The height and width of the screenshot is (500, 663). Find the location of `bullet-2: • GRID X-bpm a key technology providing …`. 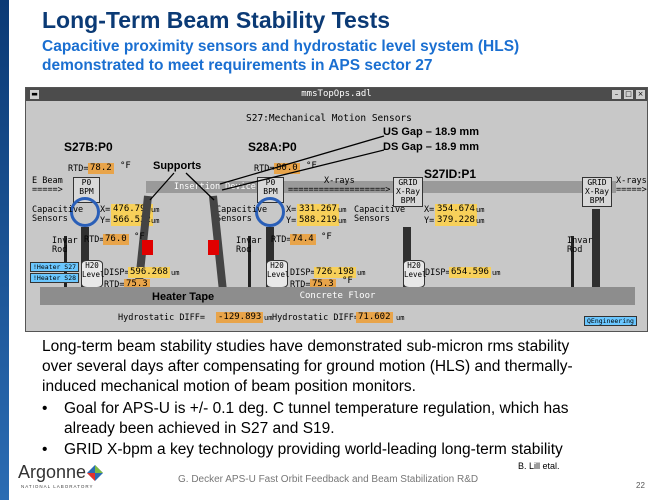

bullet-2: • GRID X-bpm a key technology providing … is located at coordinates (302, 450).